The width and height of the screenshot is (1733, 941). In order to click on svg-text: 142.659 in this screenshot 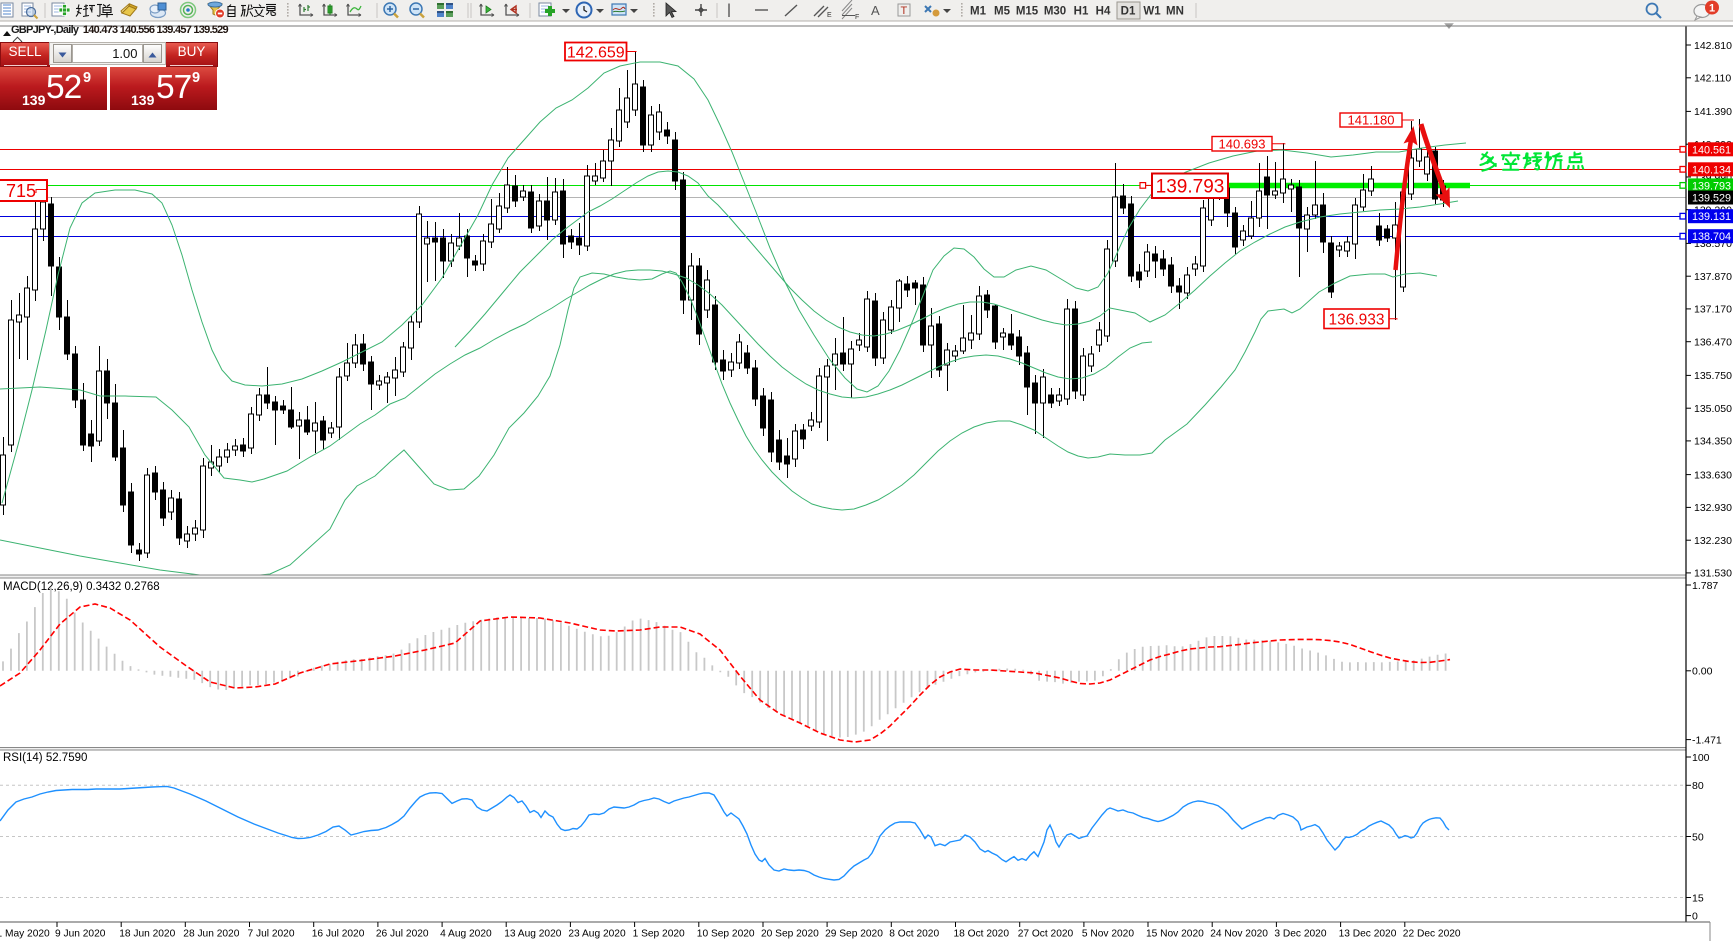, I will do `click(596, 52)`.